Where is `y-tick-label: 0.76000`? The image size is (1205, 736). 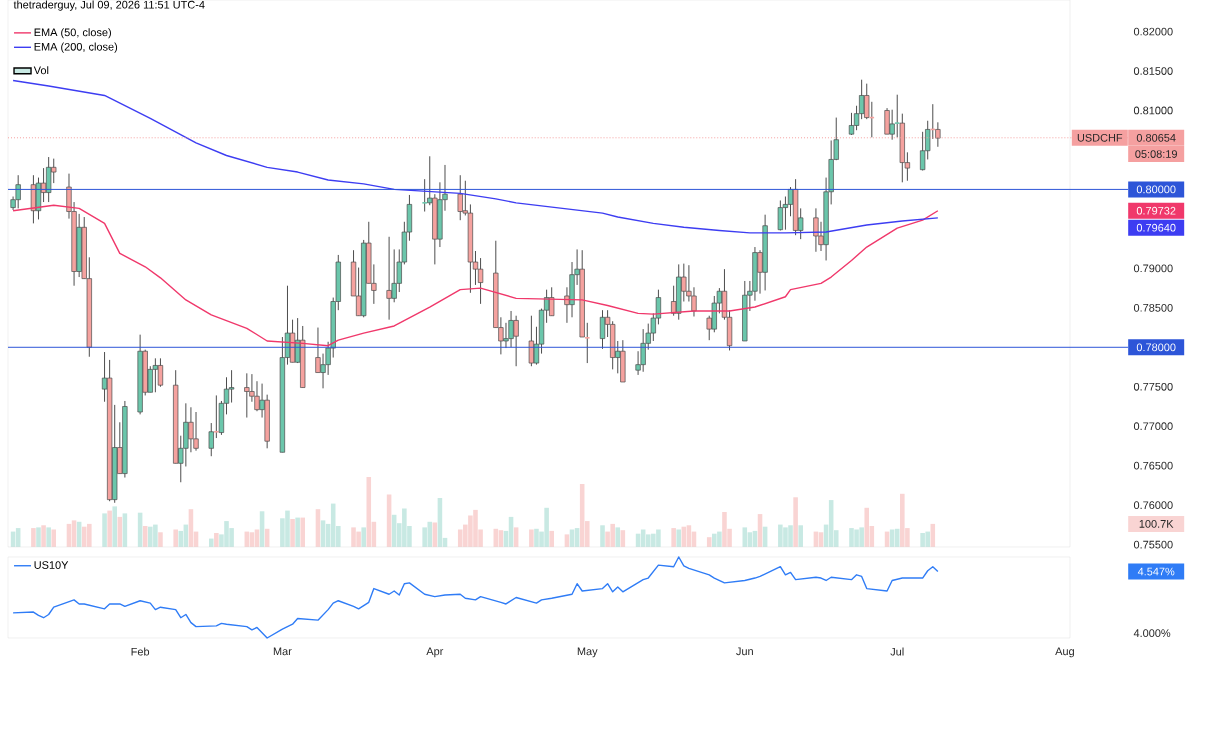
y-tick-label: 0.76000 is located at coordinates (1153, 505).